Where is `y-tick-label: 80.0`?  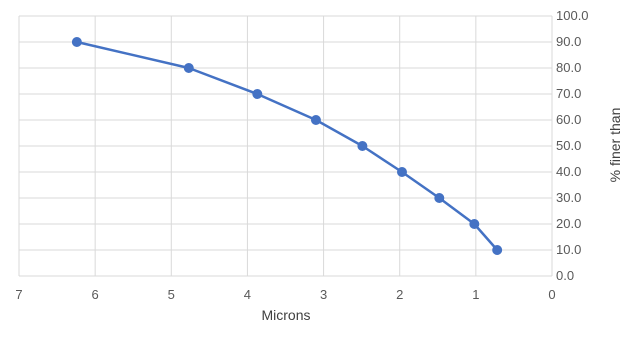 y-tick-label: 80.0 is located at coordinates (568, 67).